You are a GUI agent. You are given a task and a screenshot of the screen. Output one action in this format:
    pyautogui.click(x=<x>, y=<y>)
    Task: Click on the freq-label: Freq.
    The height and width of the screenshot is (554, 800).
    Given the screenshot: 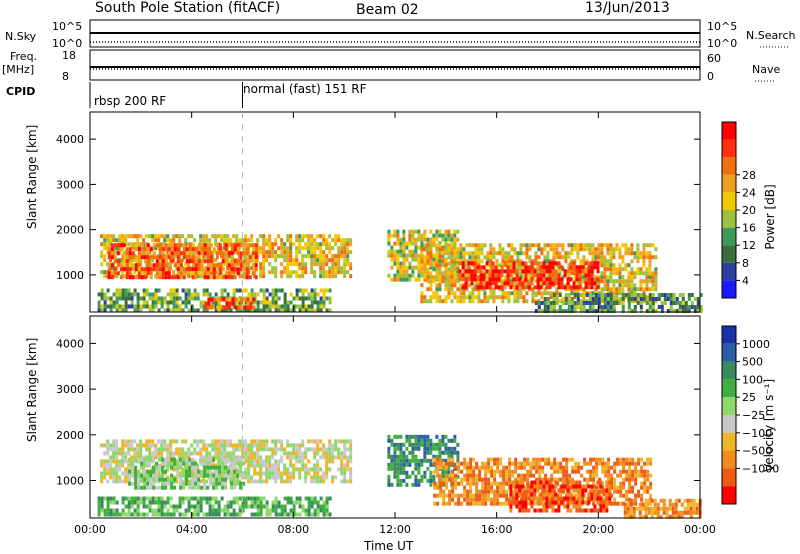 What is the action you would take?
    pyautogui.click(x=24, y=56)
    